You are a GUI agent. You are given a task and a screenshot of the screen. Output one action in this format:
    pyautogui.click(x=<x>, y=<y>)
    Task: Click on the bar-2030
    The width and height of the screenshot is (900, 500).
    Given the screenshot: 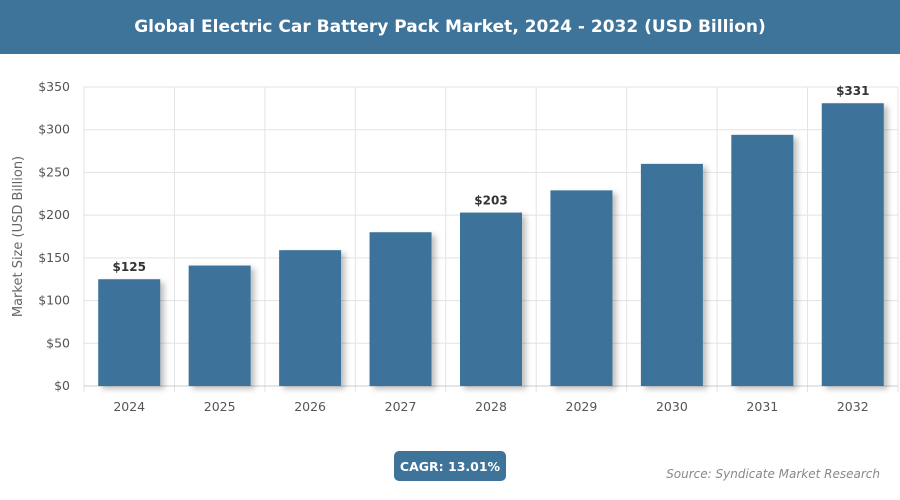 What is the action you would take?
    pyautogui.click(x=671, y=274)
    